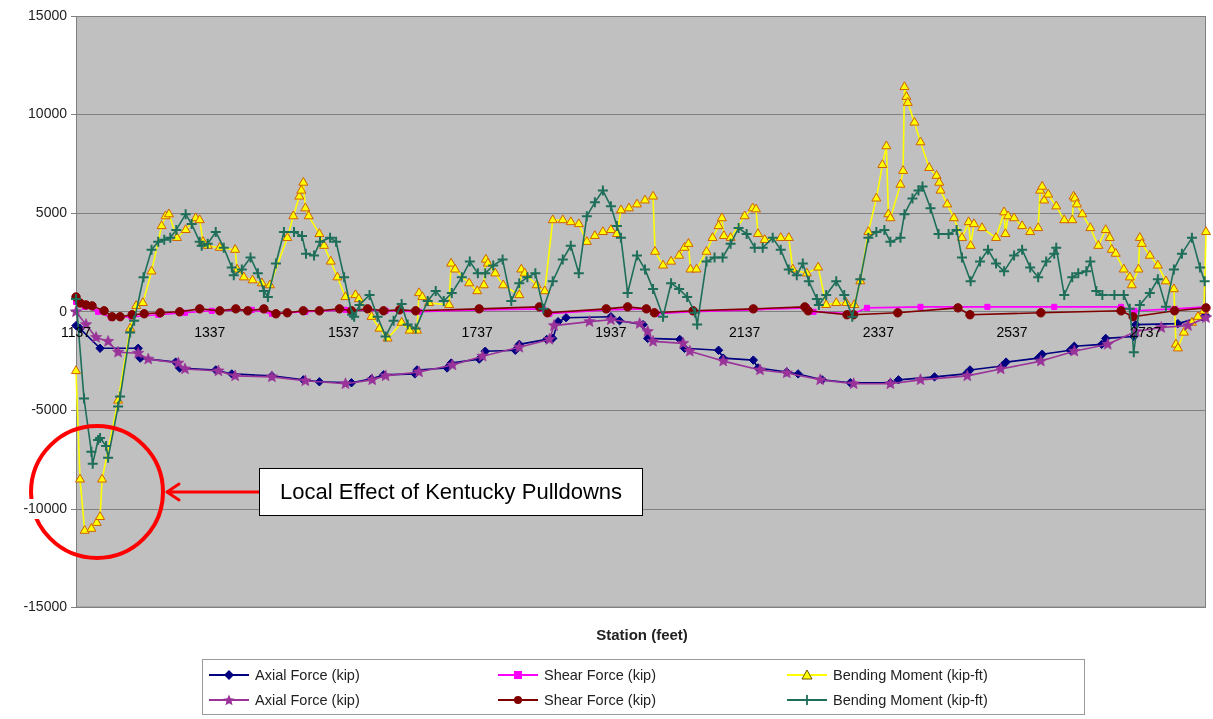  What do you see at coordinates (451, 492) in the screenshot?
I see `annotation: Local Effect of Kentucky Pulldowns` at bounding box center [451, 492].